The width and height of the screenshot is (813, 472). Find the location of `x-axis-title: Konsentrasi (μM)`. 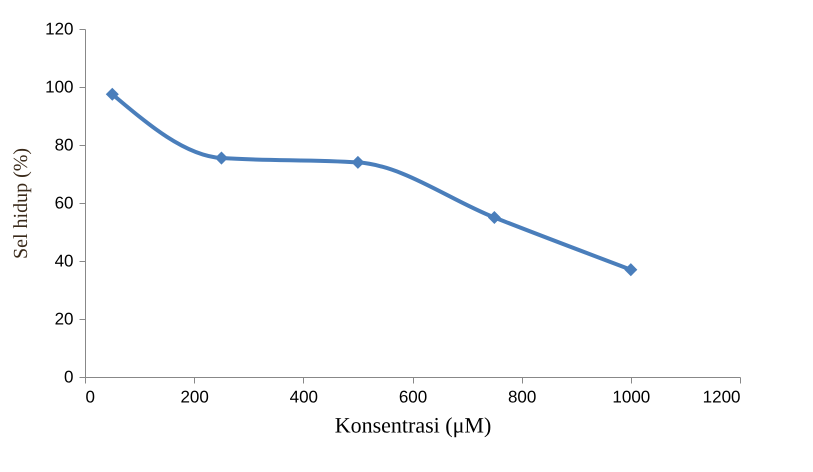

x-axis-title: Konsentrasi (μM) is located at coordinates (413, 425).